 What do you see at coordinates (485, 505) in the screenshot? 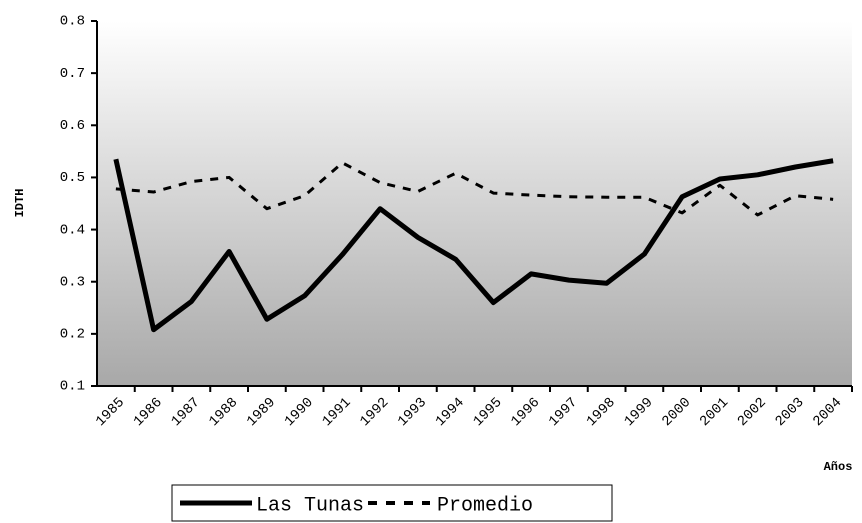
I see `legend-label: Promedio` at bounding box center [485, 505].